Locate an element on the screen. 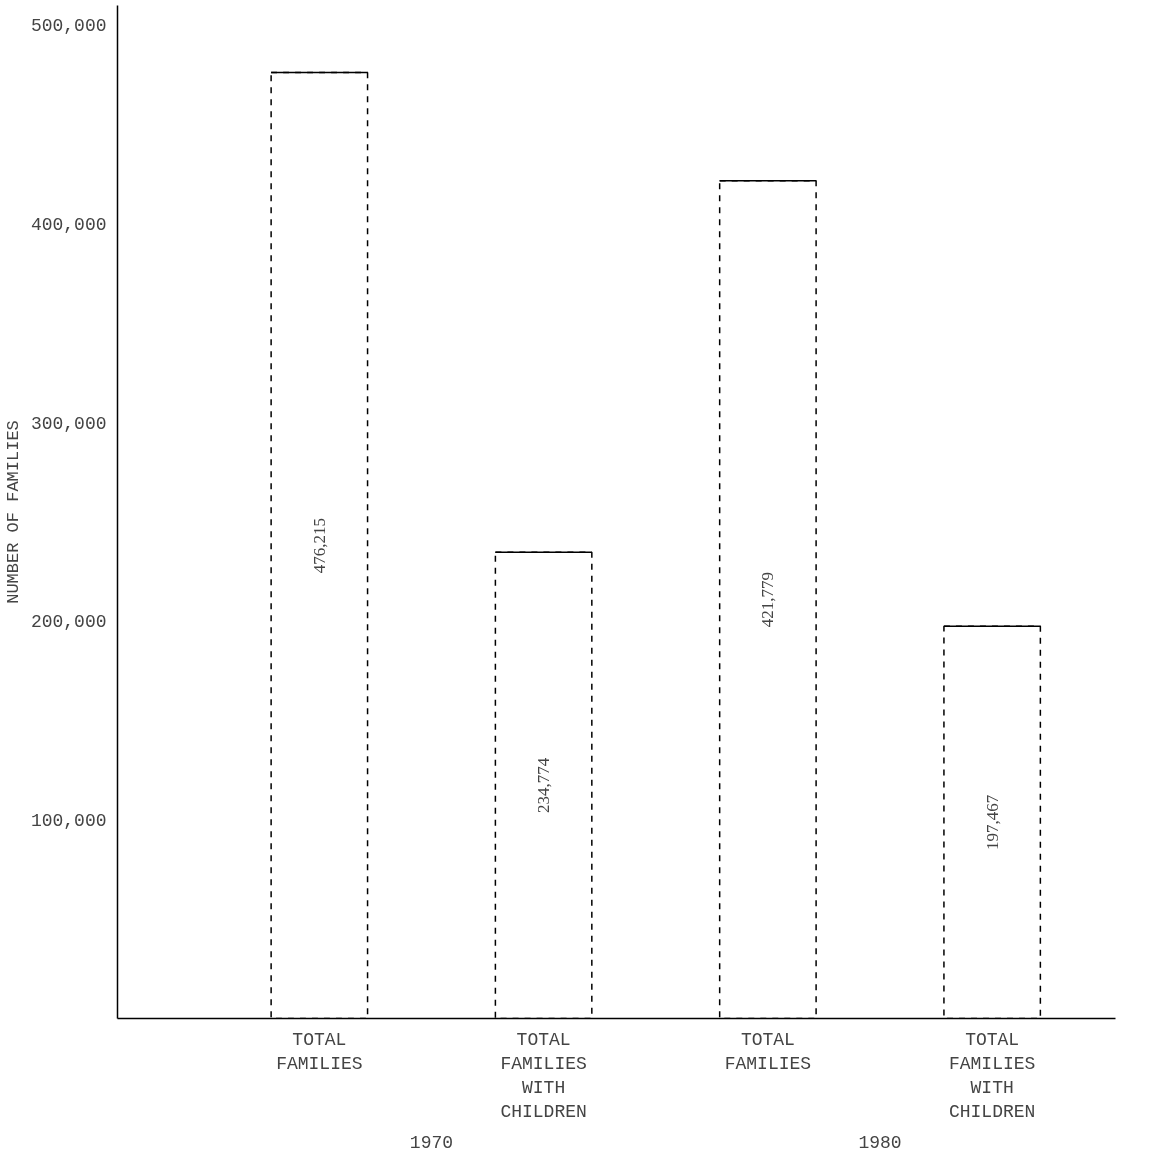 Image resolution: width=1149 pixels, height=1173 pixels. data-label: 421,779 is located at coordinates (768, 599).